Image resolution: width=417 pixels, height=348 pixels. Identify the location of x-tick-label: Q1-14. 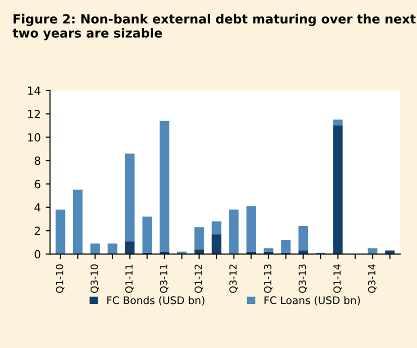
(337, 278).